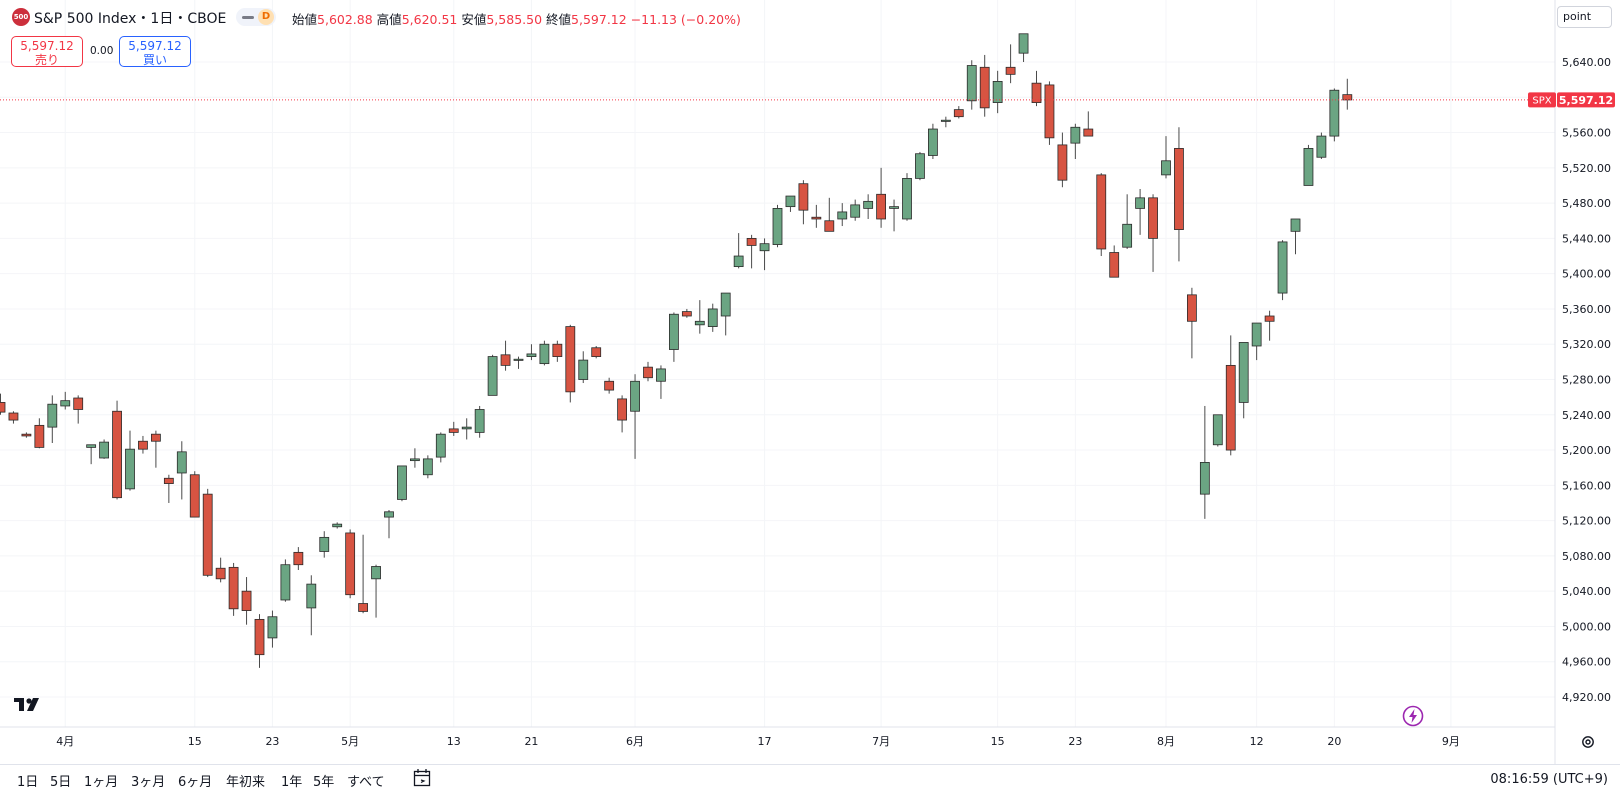 The image size is (1620, 800). Describe the element at coordinates (1586, 168) in the screenshot. I see `price-tick-label: 5,520.00` at that location.